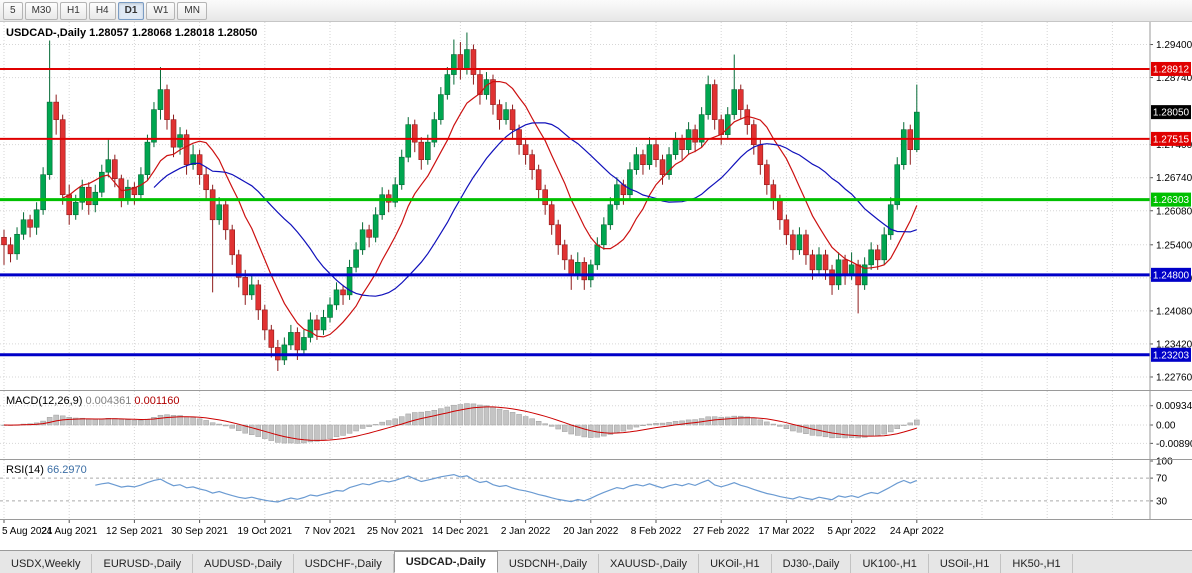 This screenshot has height=573, width=1192. What do you see at coordinates (143, 563) in the screenshot?
I see `tab-eurusd-daily: EURUSD-,Daily` at bounding box center [143, 563].